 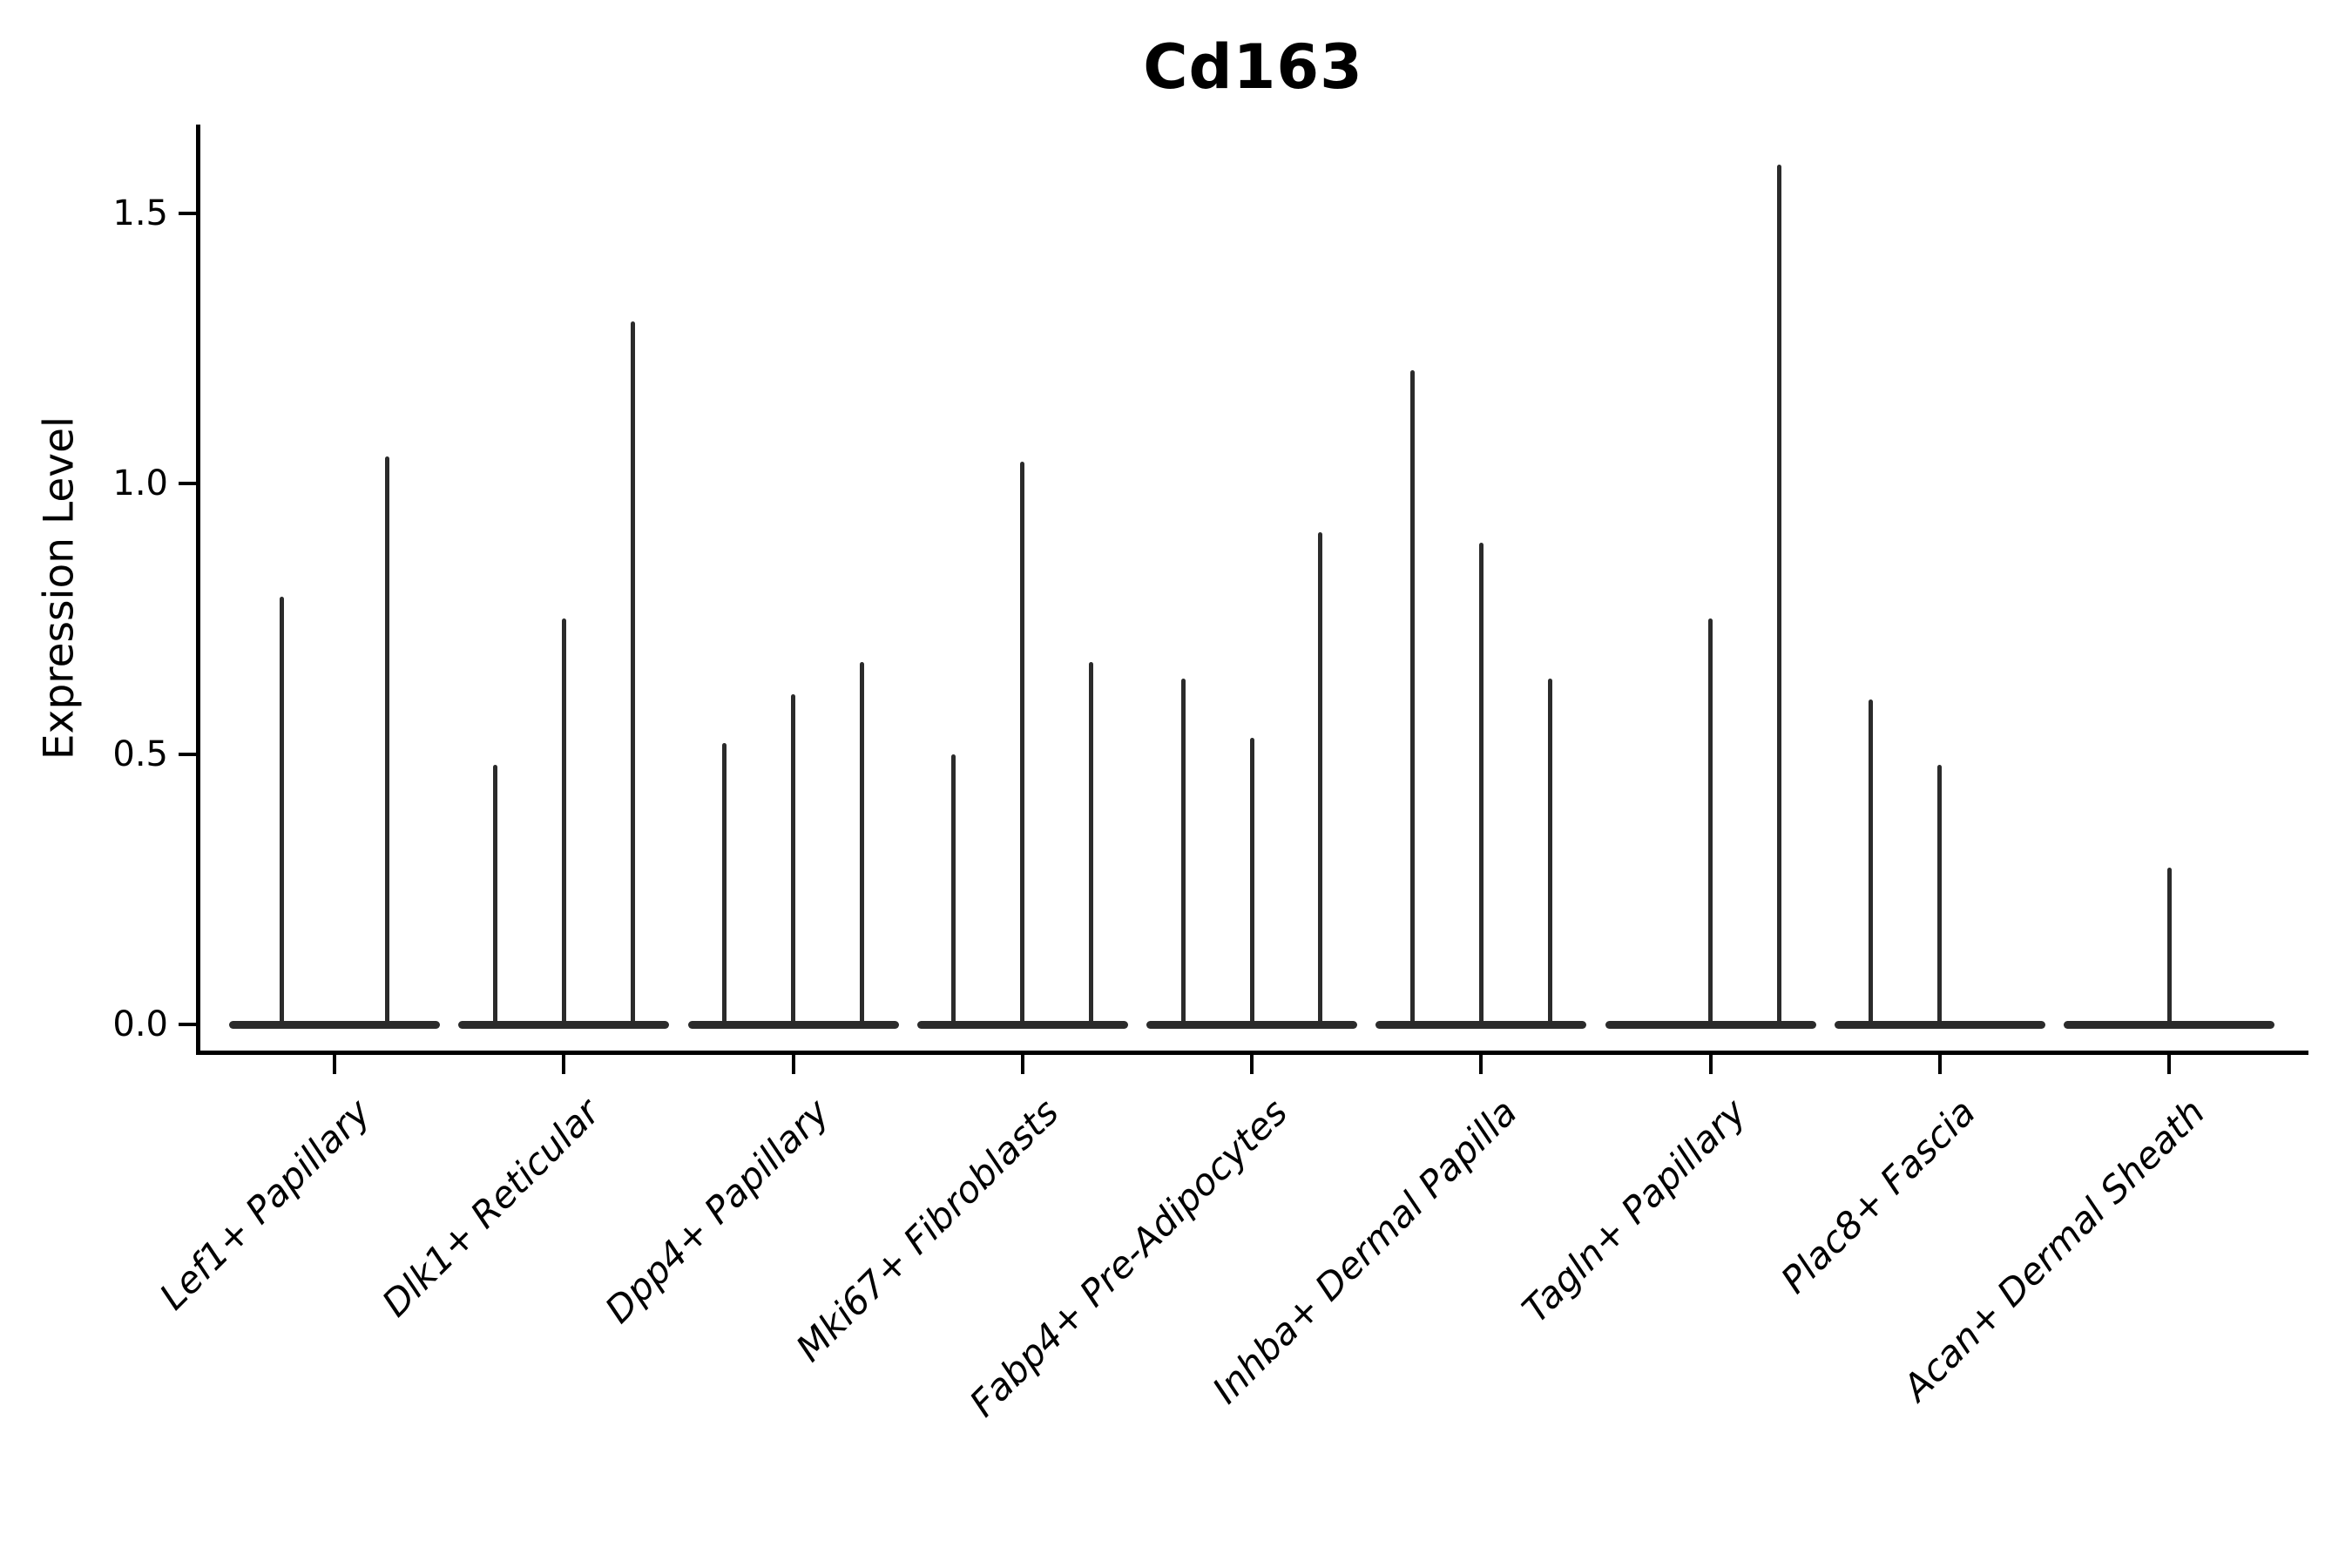 I want to click on x-tick-label: Dlk1+ Reticular, so click(x=491, y=1208).